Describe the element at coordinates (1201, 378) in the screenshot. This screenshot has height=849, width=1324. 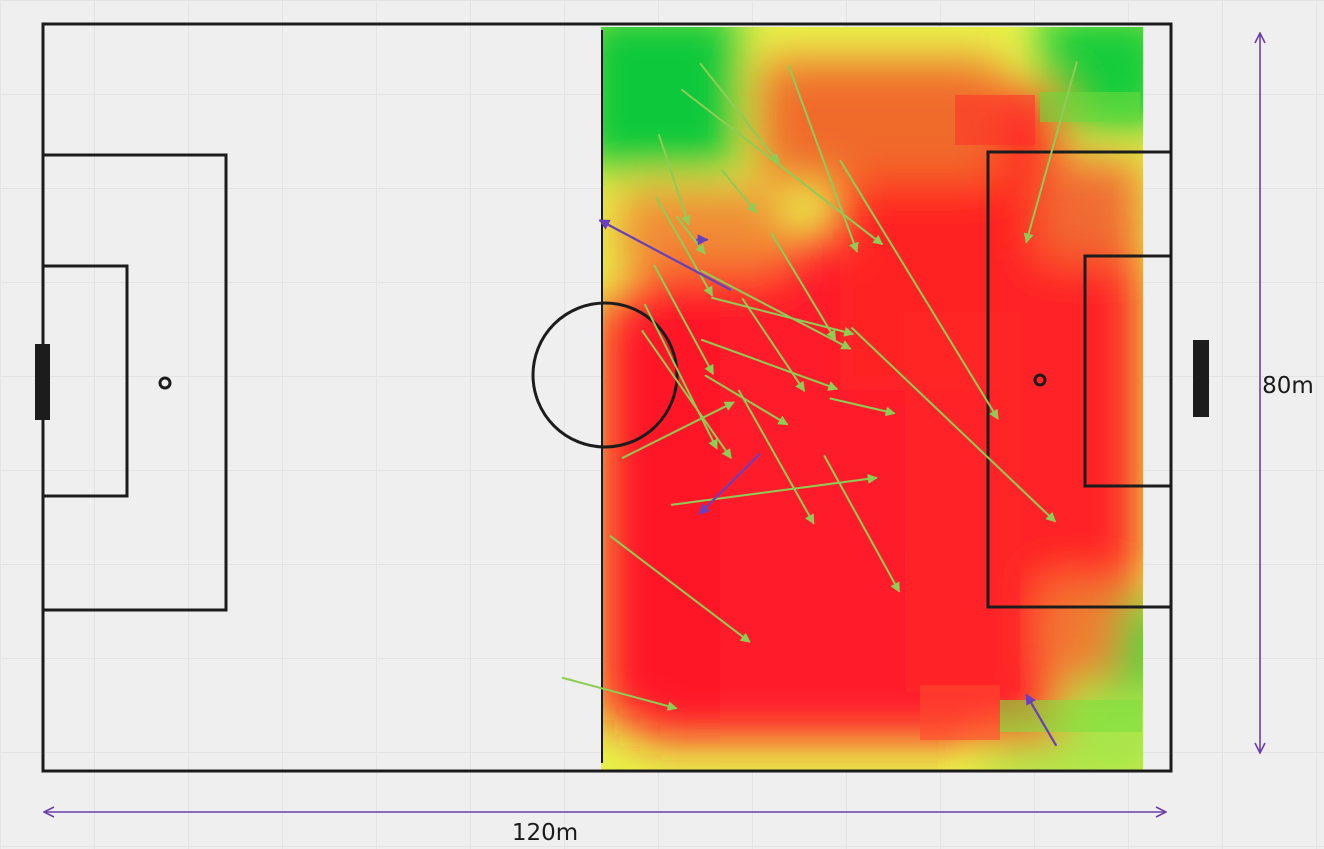
I see `right-goal` at that location.